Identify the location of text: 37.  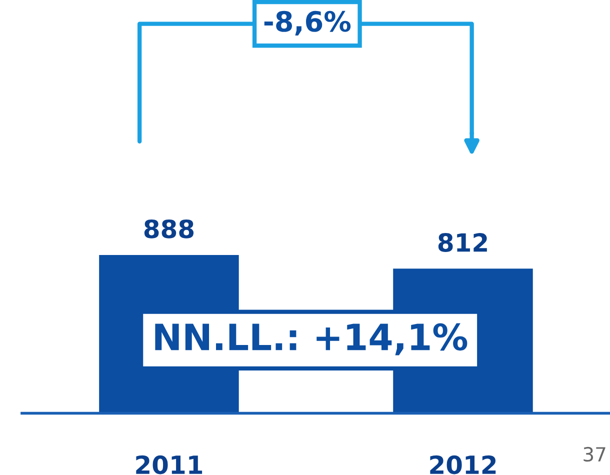
(595, 454).